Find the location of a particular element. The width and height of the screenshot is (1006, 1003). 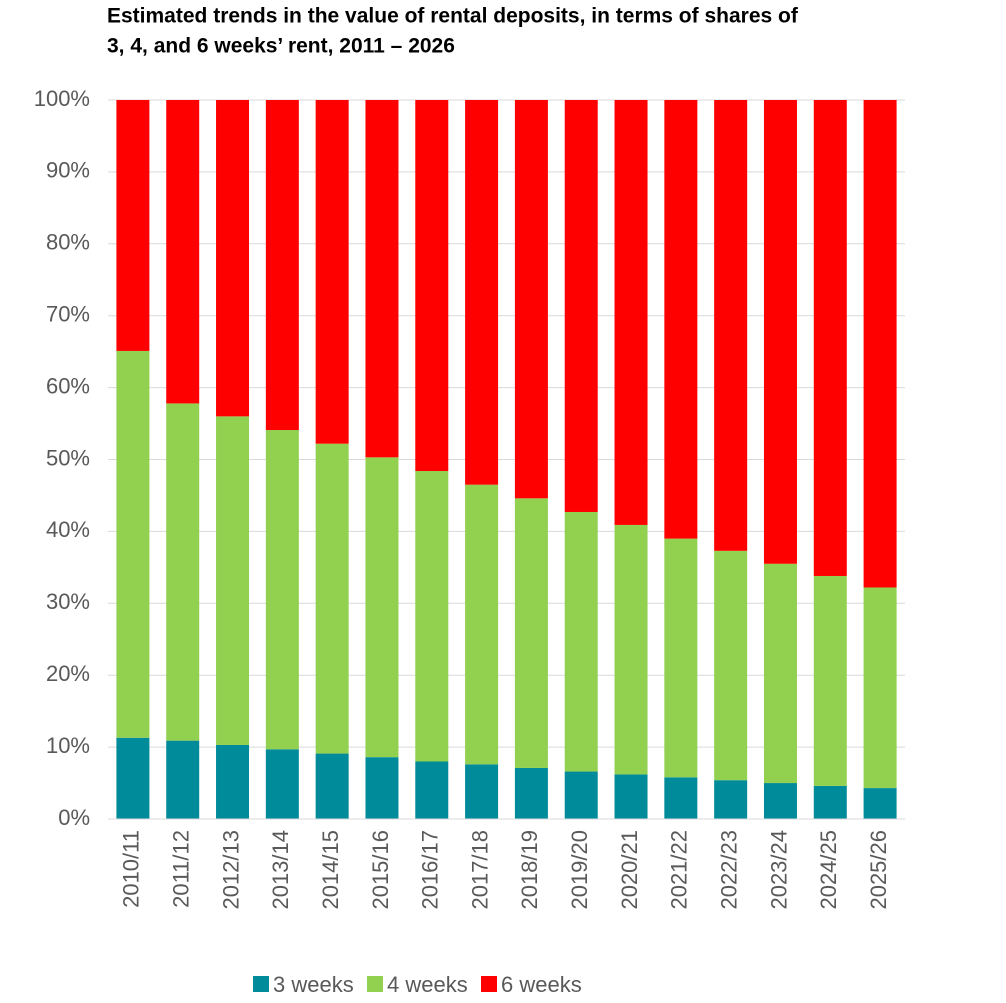

y-tick-label: 90% is located at coordinates (68, 170).